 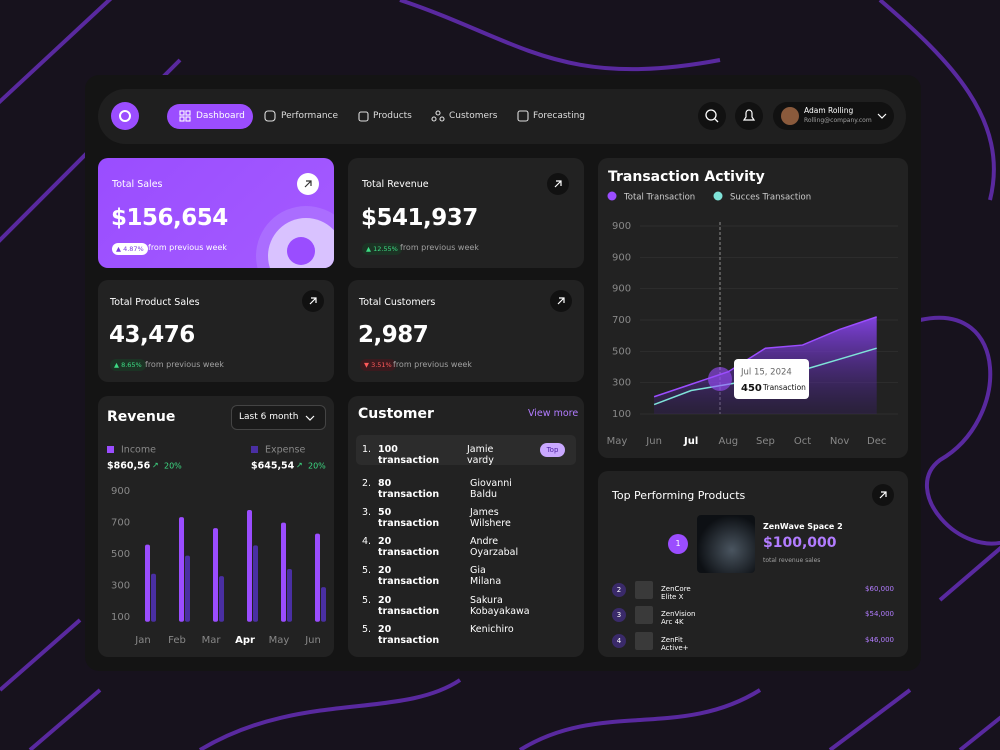 I want to click on customer-name: Andre Oyarzabal, so click(x=494, y=547).